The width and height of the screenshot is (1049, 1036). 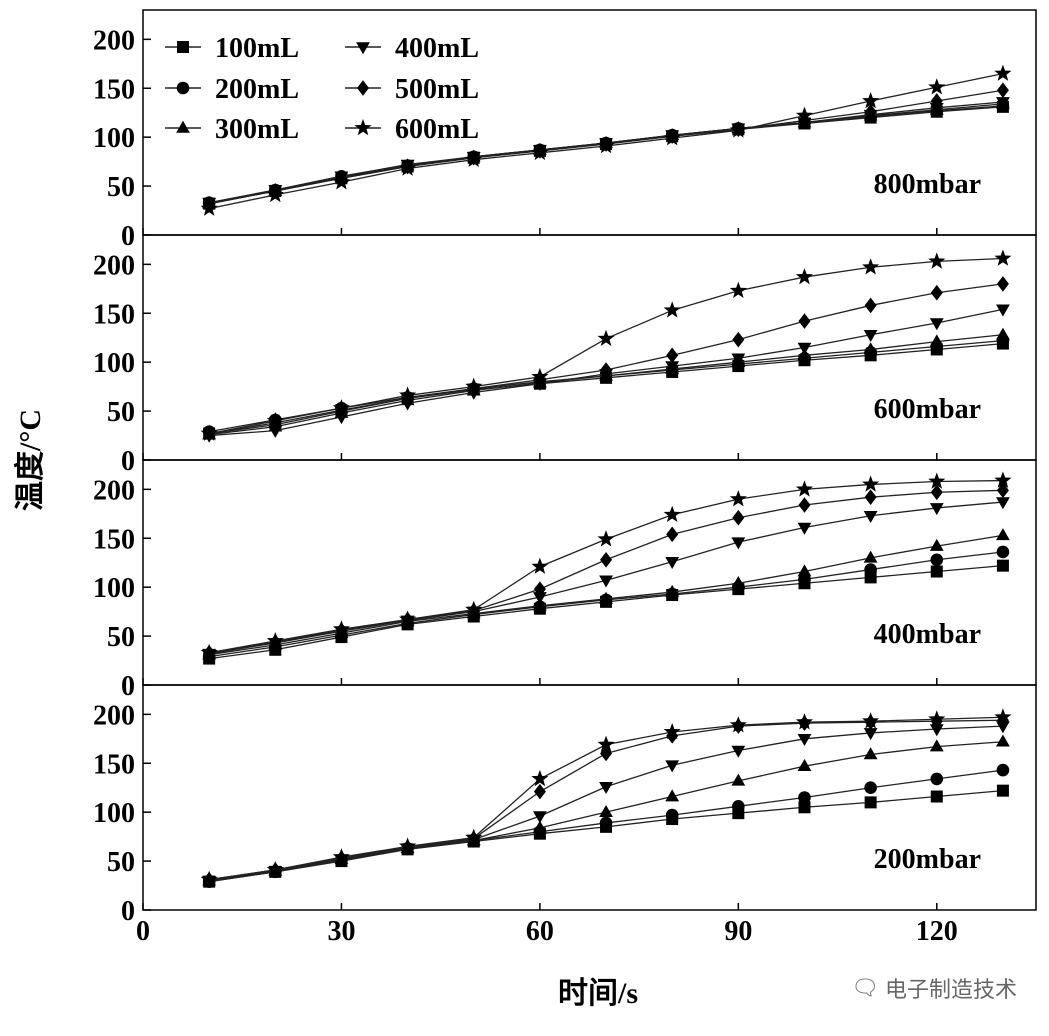 What do you see at coordinates (257, 48) in the screenshot?
I see `legend-label: 100mL` at bounding box center [257, 48].